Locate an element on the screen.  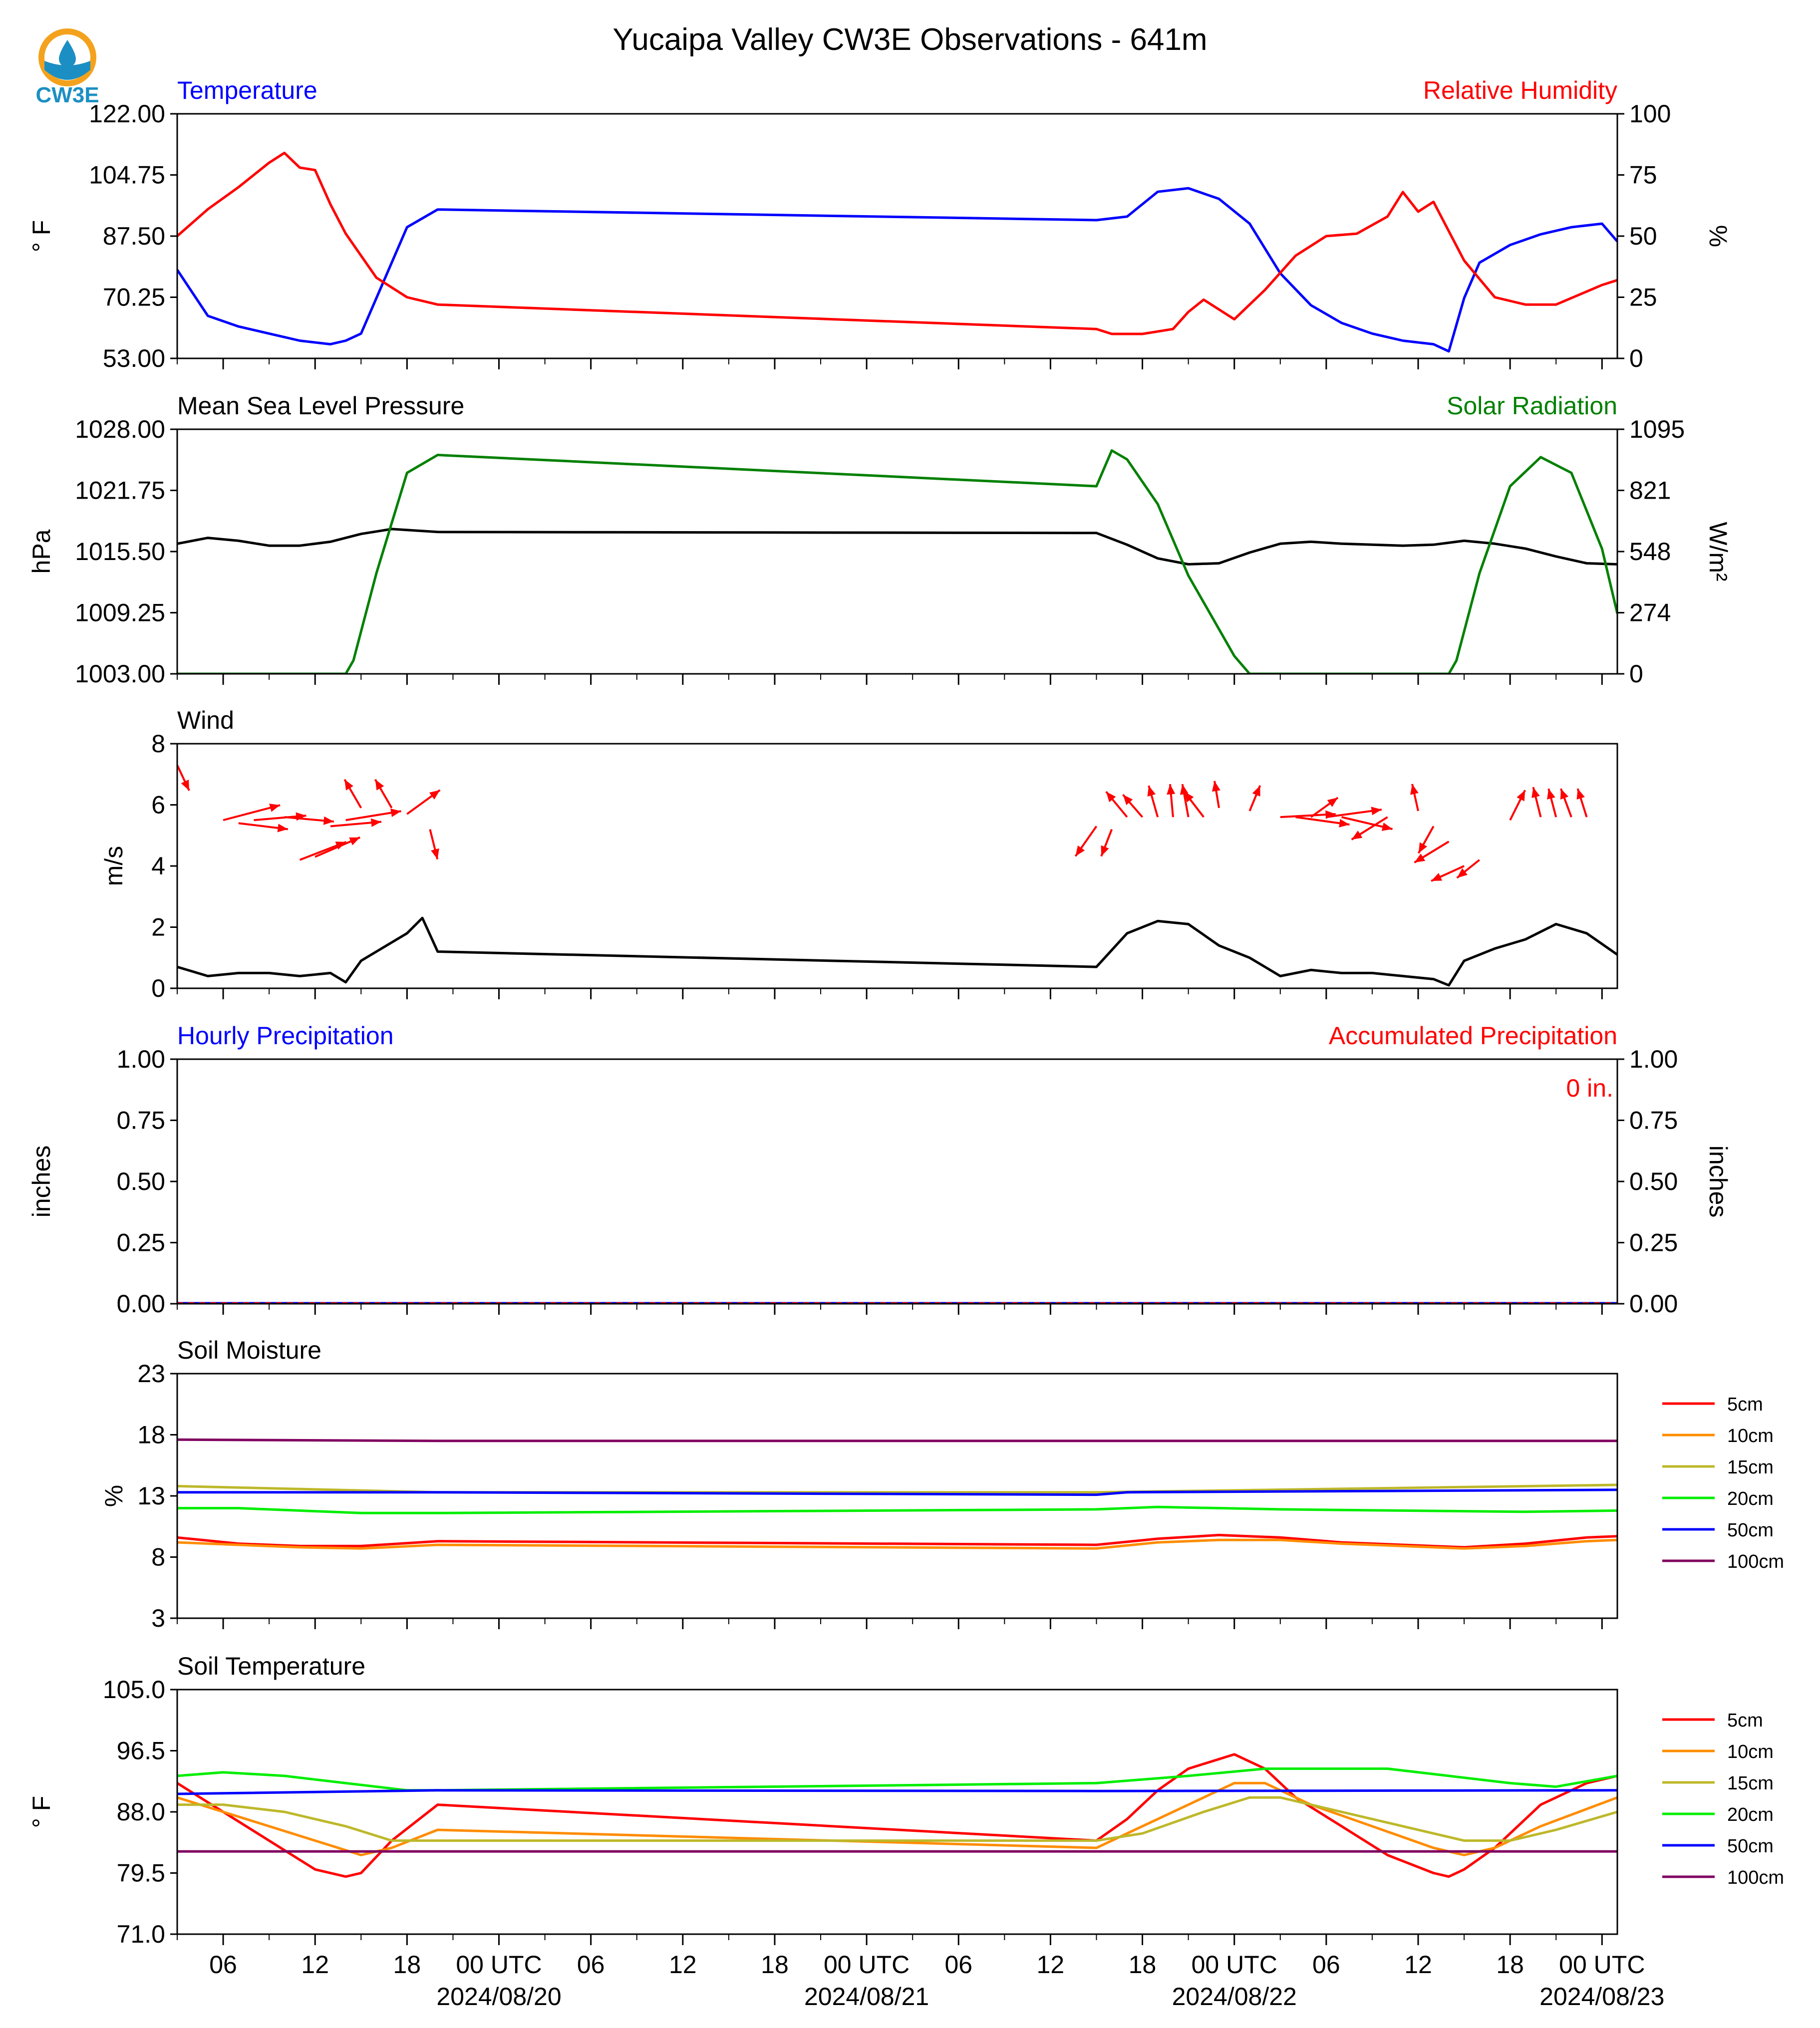
legend-label: 15cm is located at coordinates (1750, 1783).